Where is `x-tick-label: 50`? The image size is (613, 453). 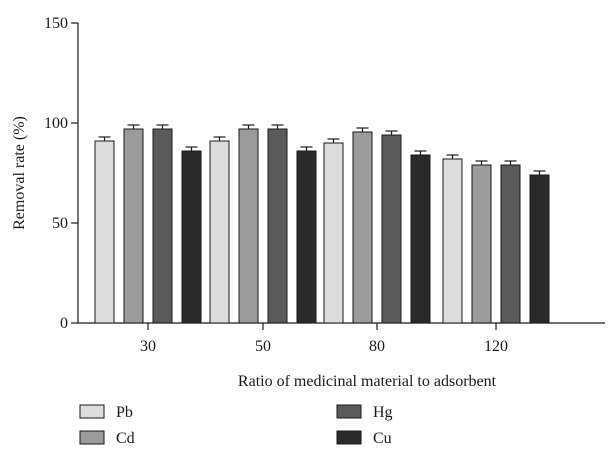 x-tick-label: 50 is located at coordinates (263, 346).